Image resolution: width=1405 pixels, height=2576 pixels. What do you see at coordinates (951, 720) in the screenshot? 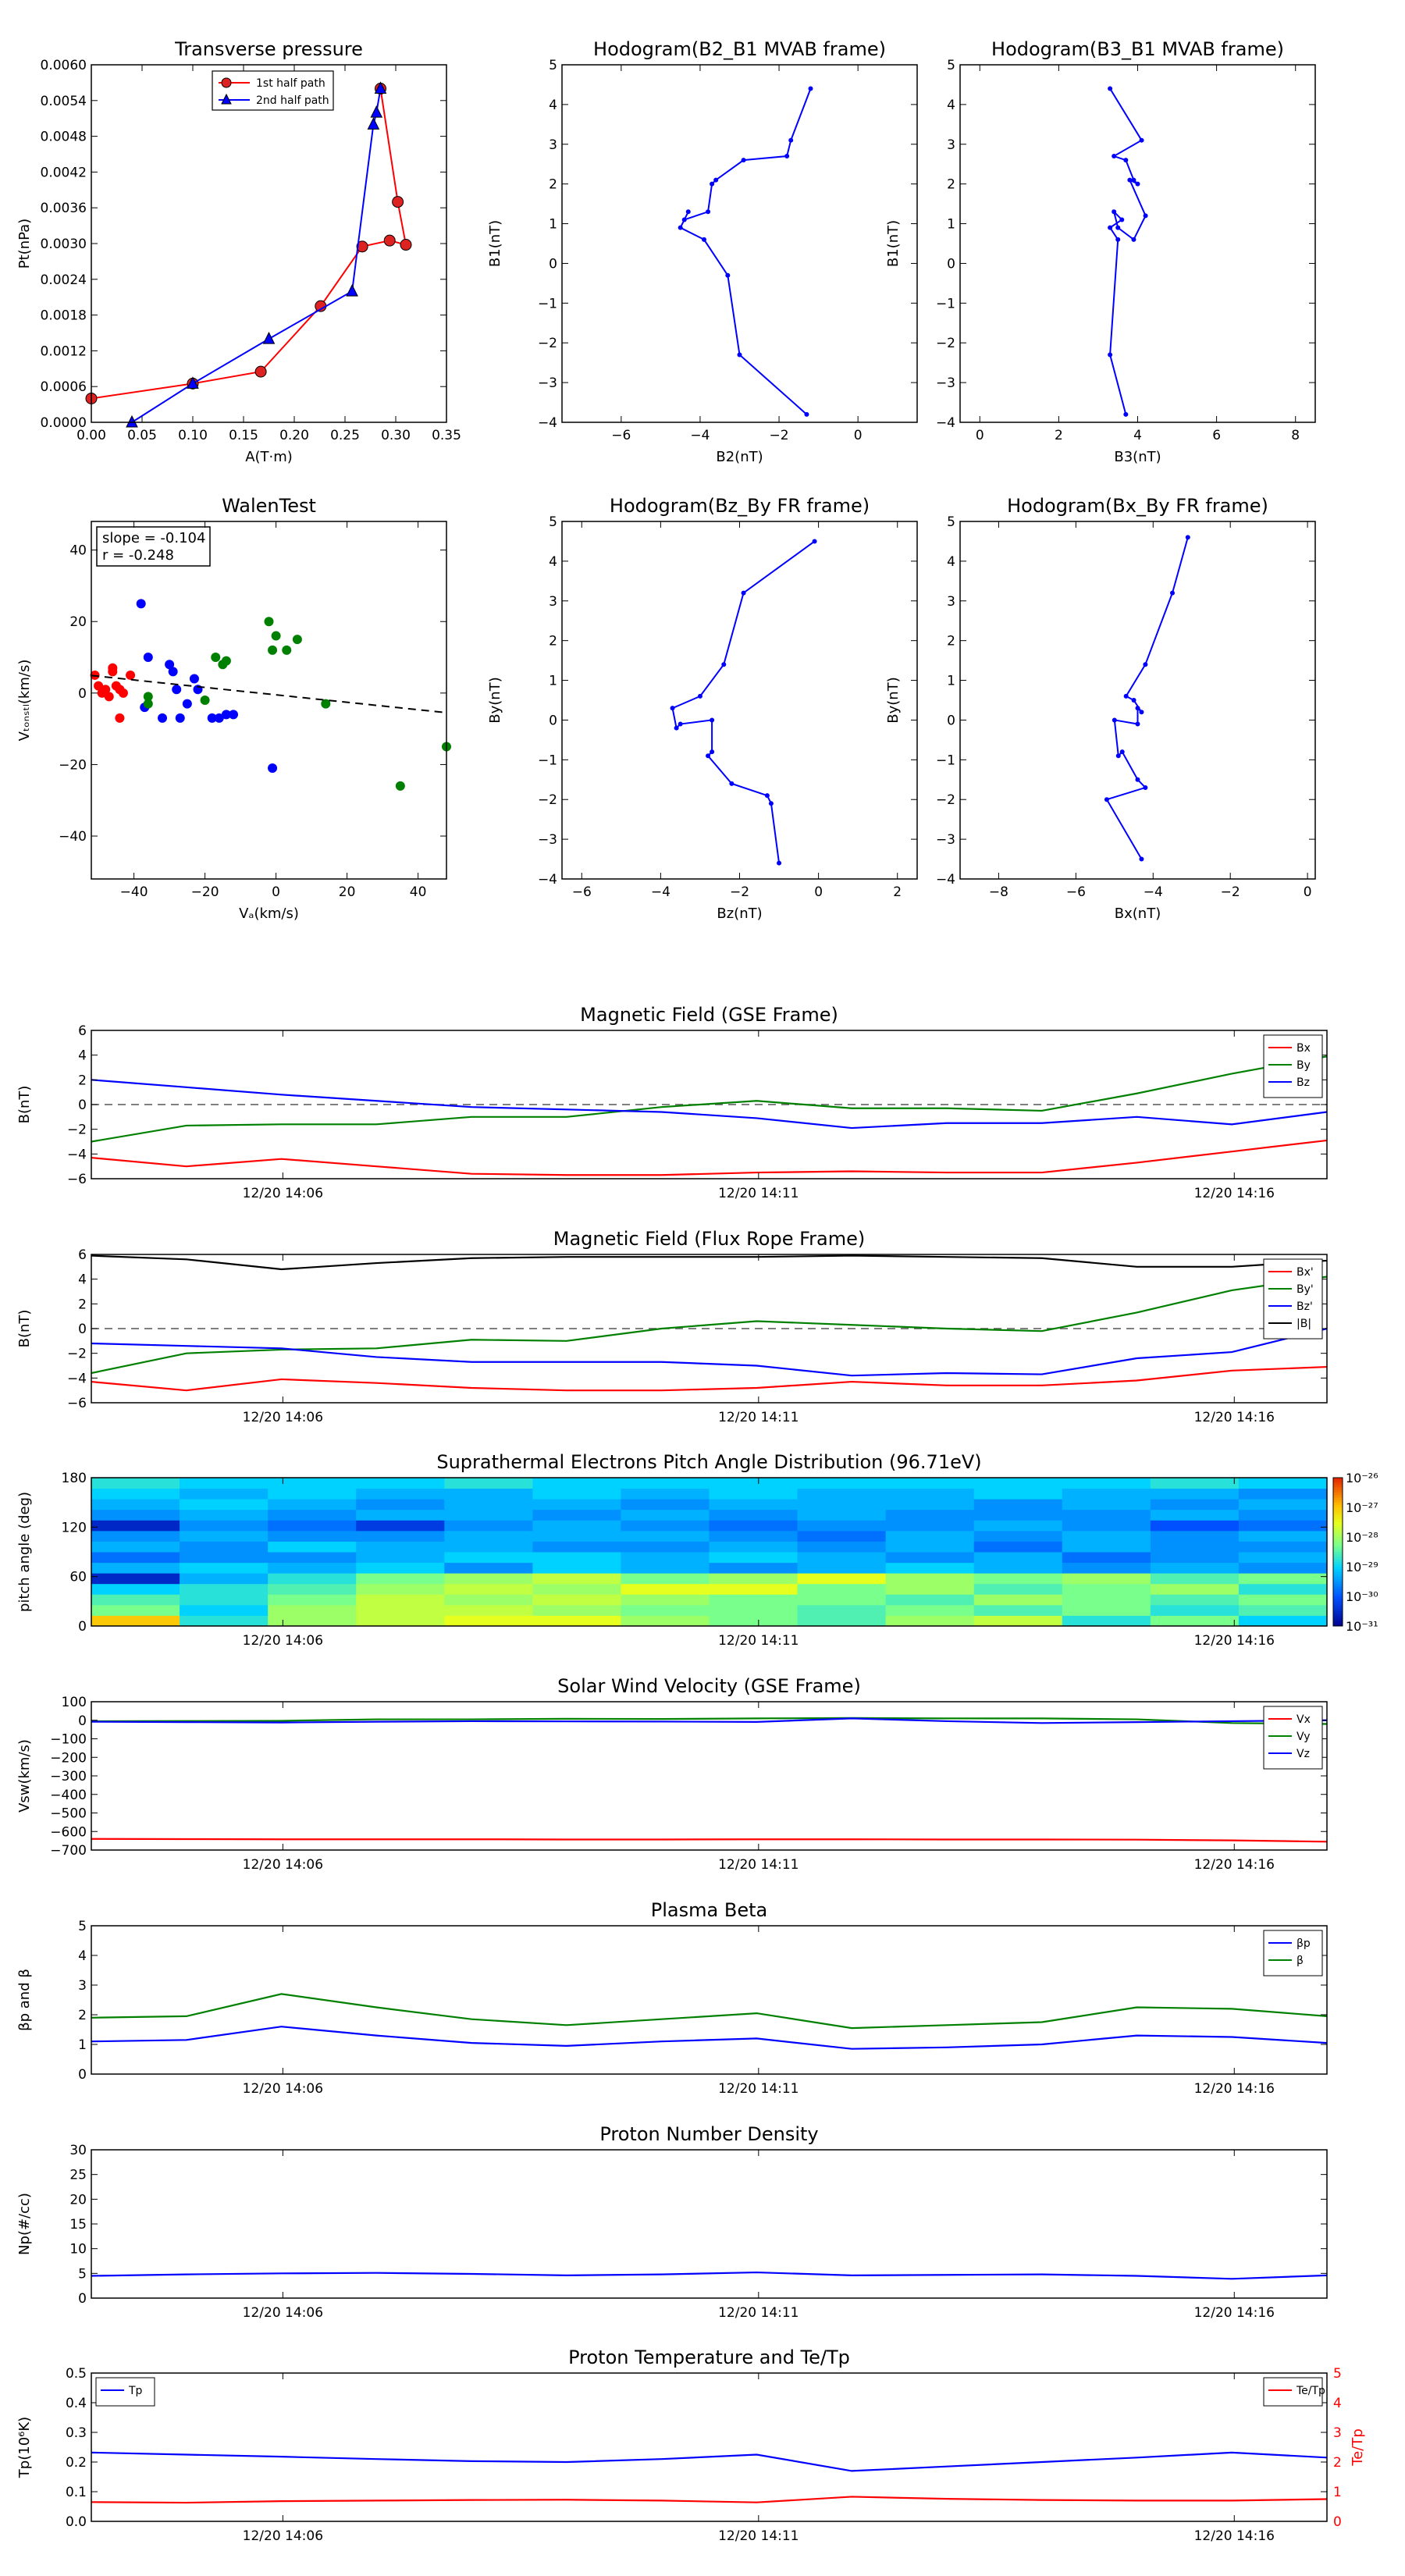
I see `hodo4-ytick-label: 0` at bounding box center [951, 720].